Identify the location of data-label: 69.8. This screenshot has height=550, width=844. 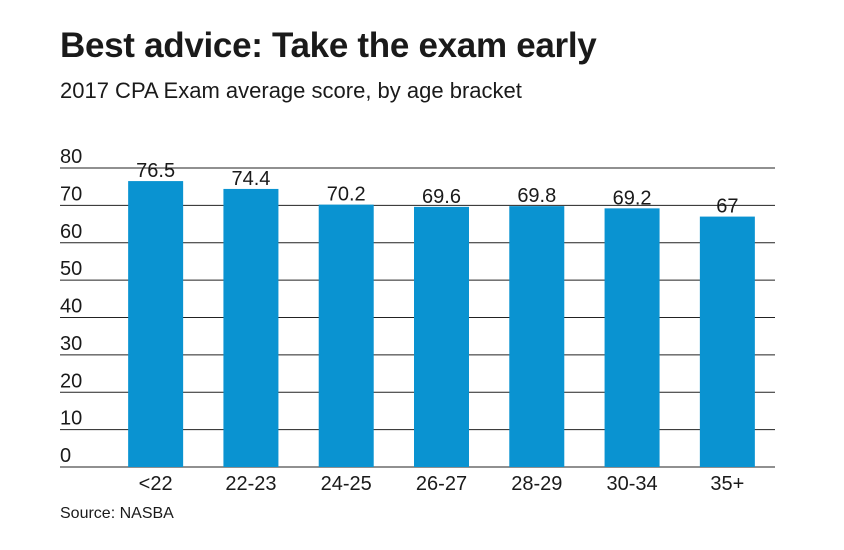
(536, 196).